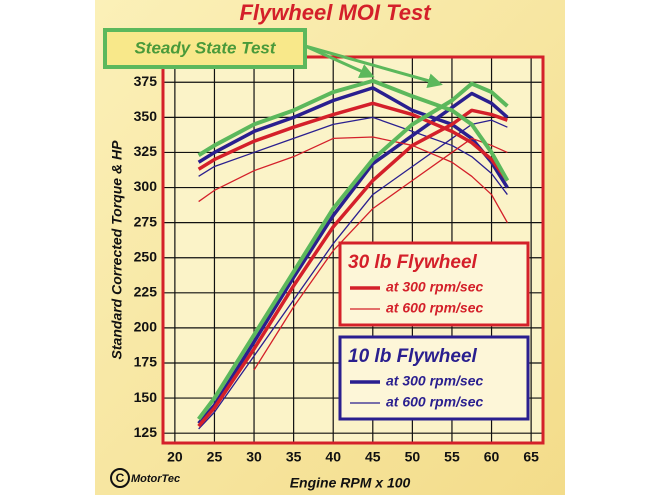 This screenshot has width=660, height=500. Describe the element at coordinates (146, 81) in the screenshot. I see `y-tick-label: 375` at that location.